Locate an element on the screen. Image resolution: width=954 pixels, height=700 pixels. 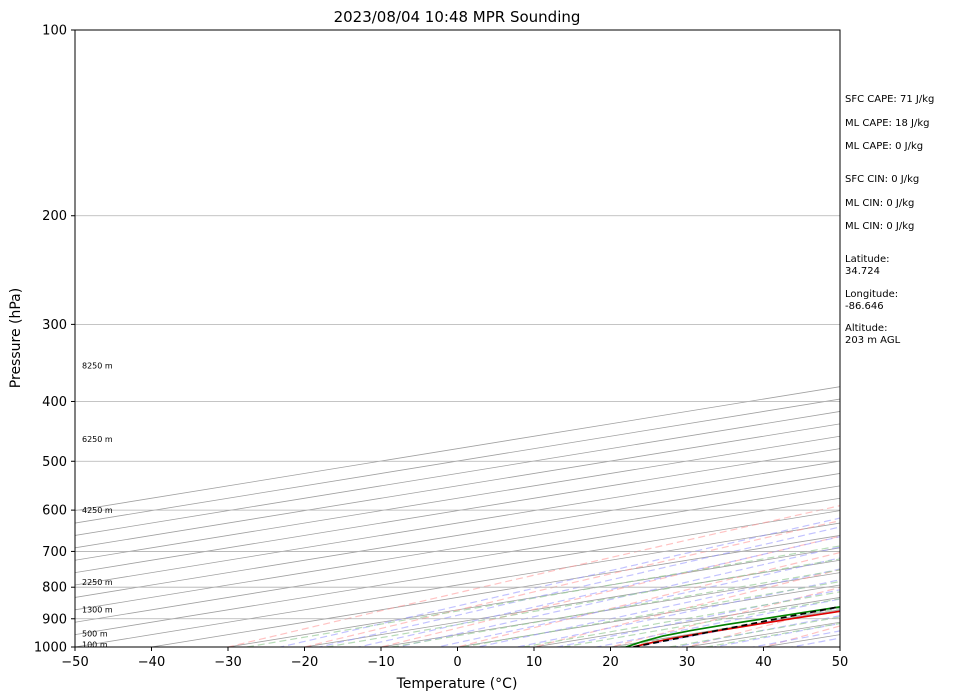
y-tick-label: 900 is located at coordinates (54, 619).